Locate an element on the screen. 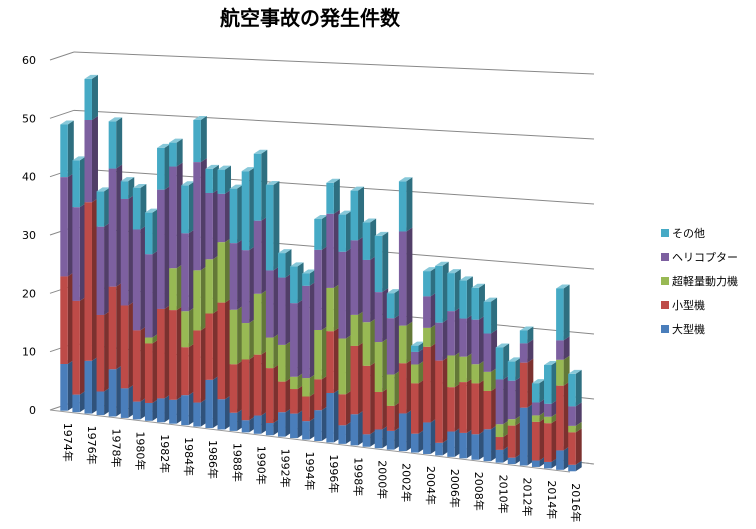 The height and width of the screenshot is (529, 756). x-tick-label: 1992年 is located at coordinates (286, 468).